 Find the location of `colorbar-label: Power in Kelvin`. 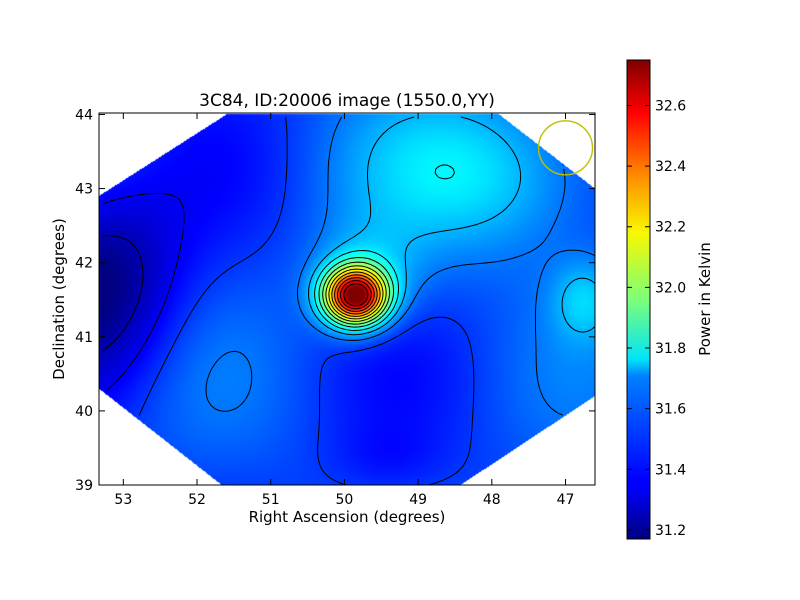

colorbar-label: Power in Kelvin is located at coordinates (705, 299).